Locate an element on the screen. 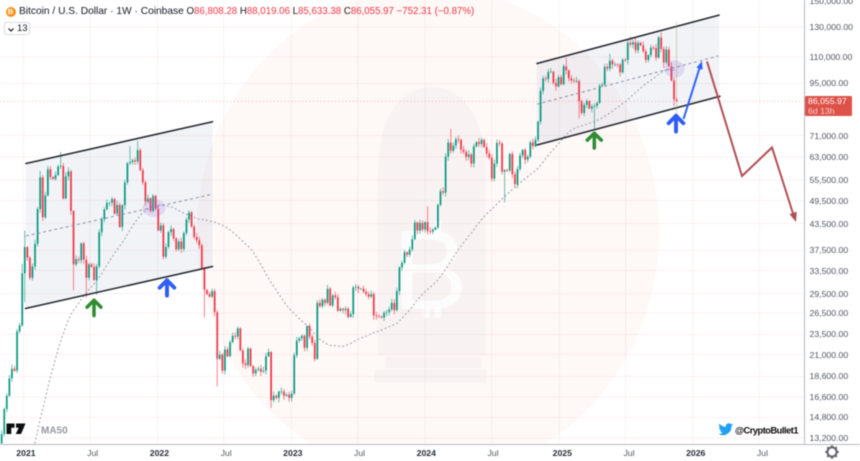 Image resolution: width=860 pixels, height=461 pixels. svg-text: MA50 is located at coordinates (54, 431).